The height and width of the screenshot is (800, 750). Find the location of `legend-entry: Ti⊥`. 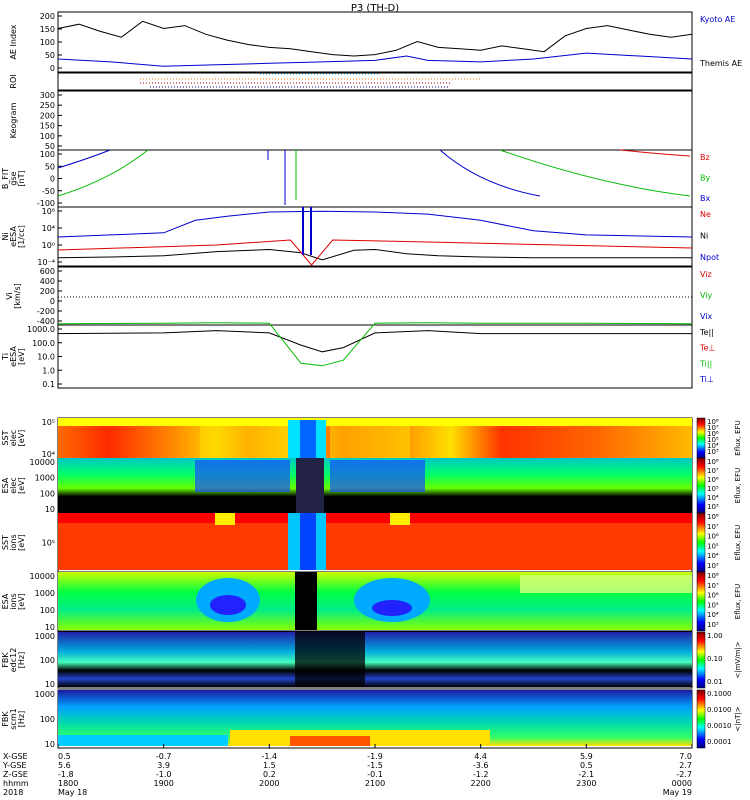

legend-entry: Ti⊥ is located at coordinates (706, 379).